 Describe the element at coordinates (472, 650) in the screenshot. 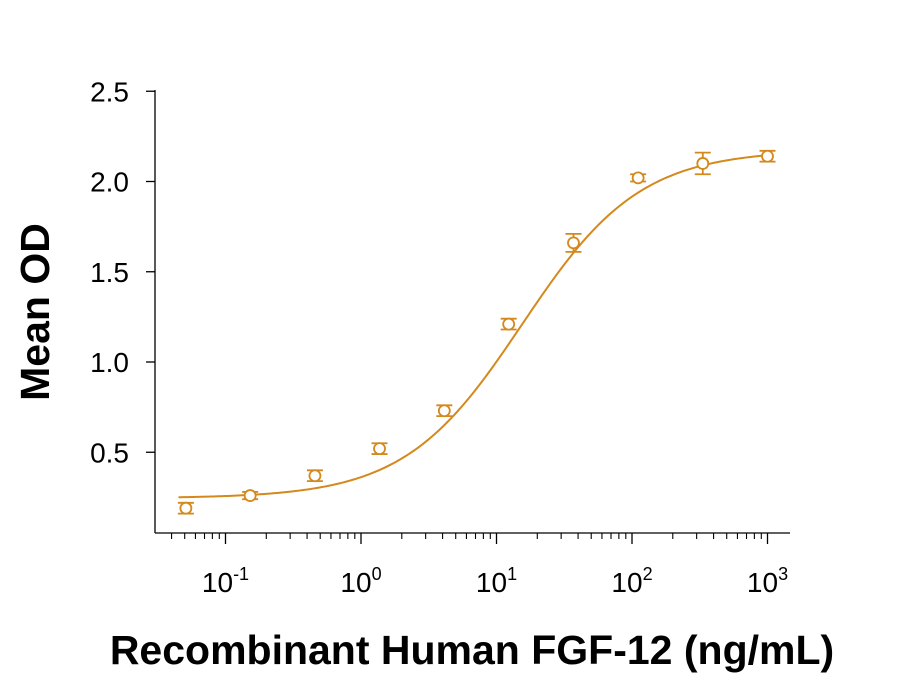

I see `x-axis-title: Recombinant Human FGF-12 (ng/mL)` at that location.